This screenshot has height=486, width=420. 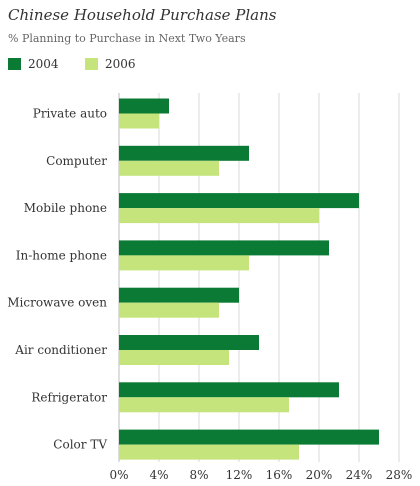 I want to click on x-tick-label: 0%, so click(x=118, y=475).